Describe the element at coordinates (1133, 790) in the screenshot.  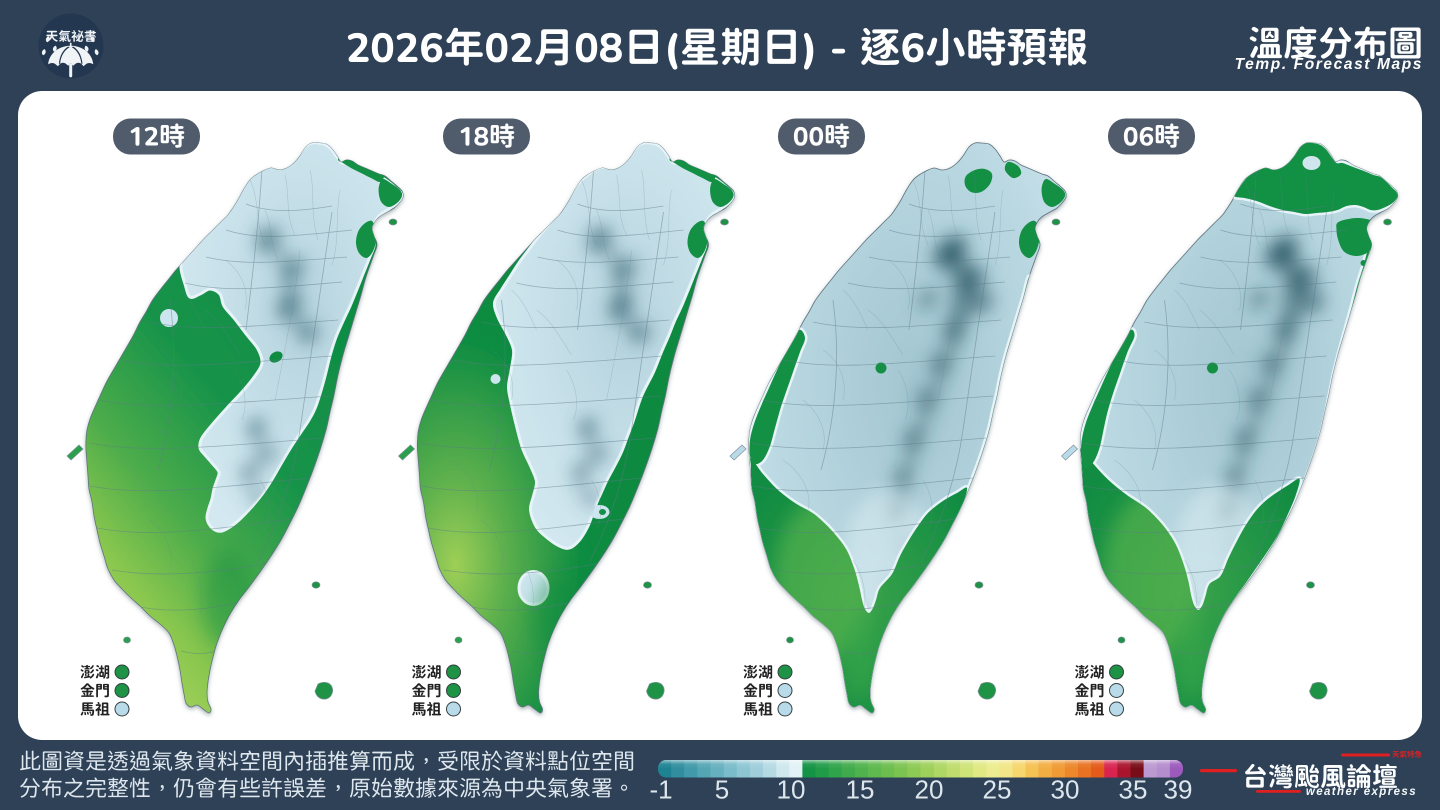
I see `svg-text: 35` at that location.